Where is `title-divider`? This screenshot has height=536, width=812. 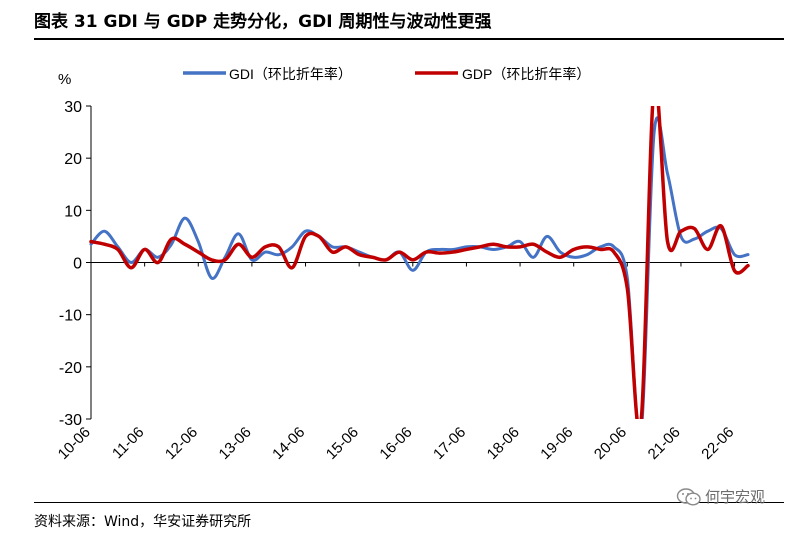
title-divider is located at coordinates (409, 39).